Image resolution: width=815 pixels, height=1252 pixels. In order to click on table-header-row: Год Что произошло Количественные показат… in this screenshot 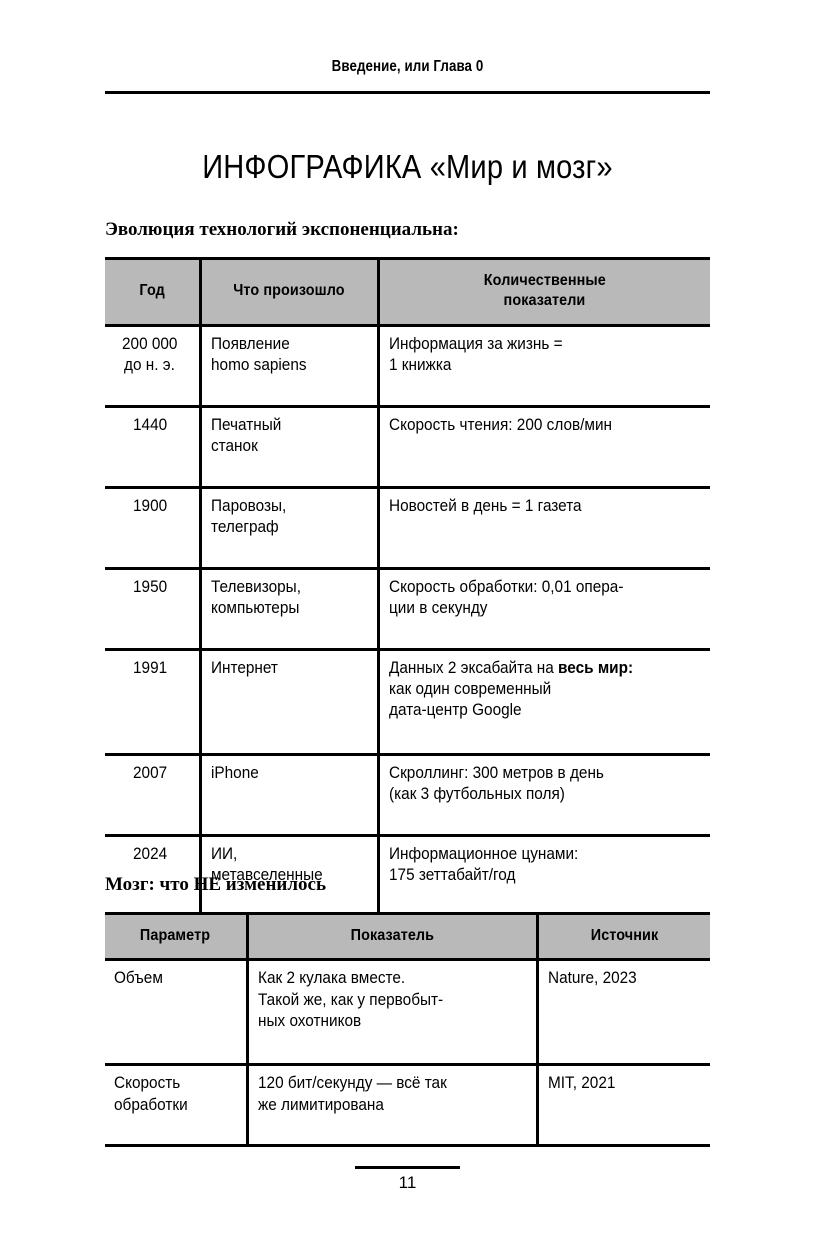, I will do `click(407, 292)`.